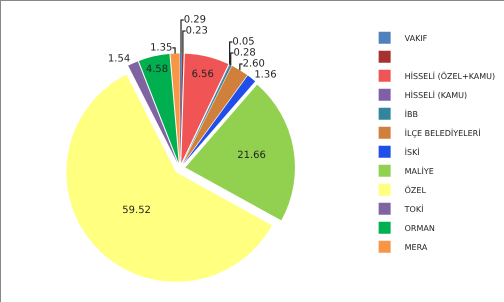 The image size is (504, 302). Describe the element at coordinates (244, 52) in the screenshot. I see `data-label: 0.28` at that location.